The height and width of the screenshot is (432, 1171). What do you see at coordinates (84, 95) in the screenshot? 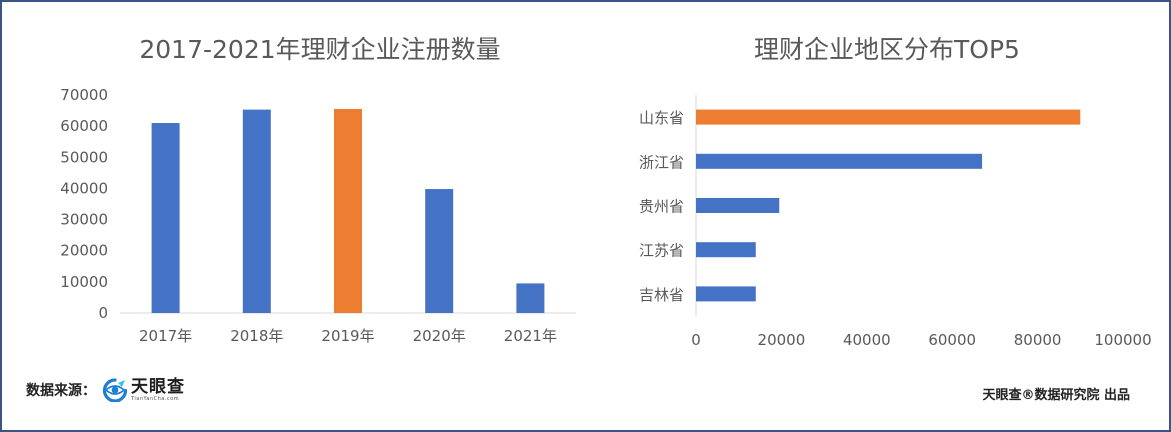
I see `y-tick-label: 70000` at bounding box center [84, 95].